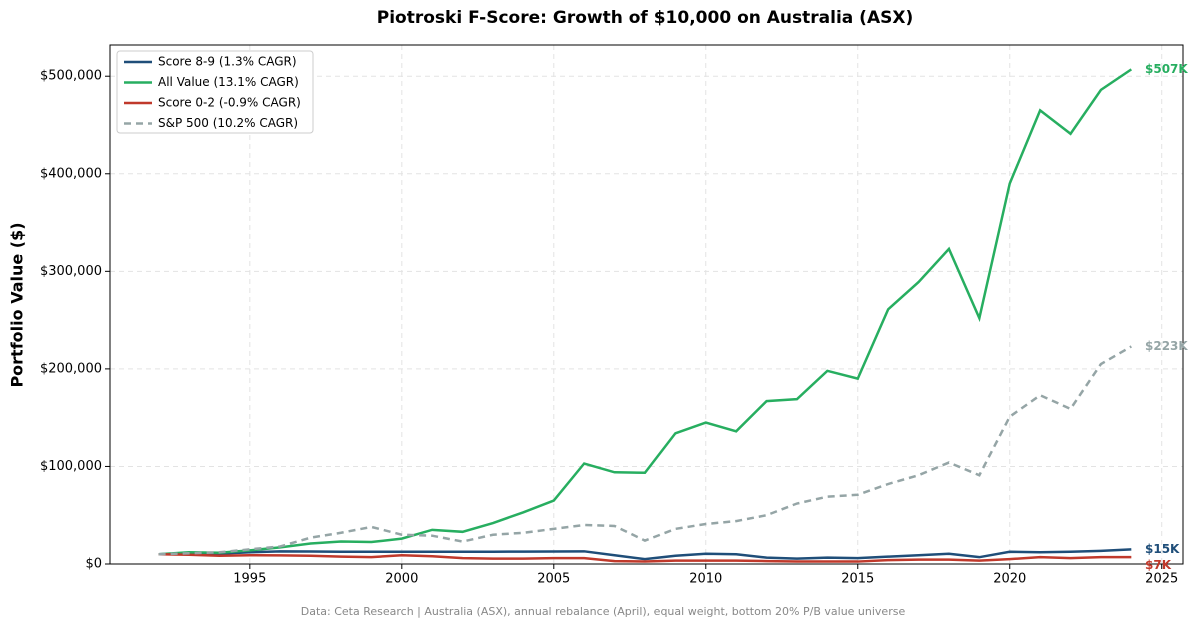 This screenshot has width=1200, height=628. I want to click on x-tick-label: 2020, so click(1009, 579).